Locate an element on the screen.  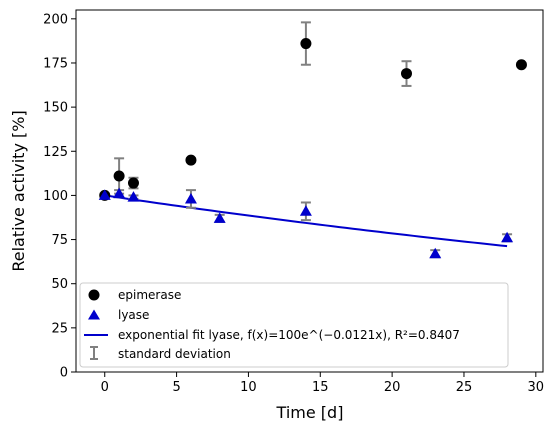
y-tick-label: 0 is located at coordinates (64, 373).